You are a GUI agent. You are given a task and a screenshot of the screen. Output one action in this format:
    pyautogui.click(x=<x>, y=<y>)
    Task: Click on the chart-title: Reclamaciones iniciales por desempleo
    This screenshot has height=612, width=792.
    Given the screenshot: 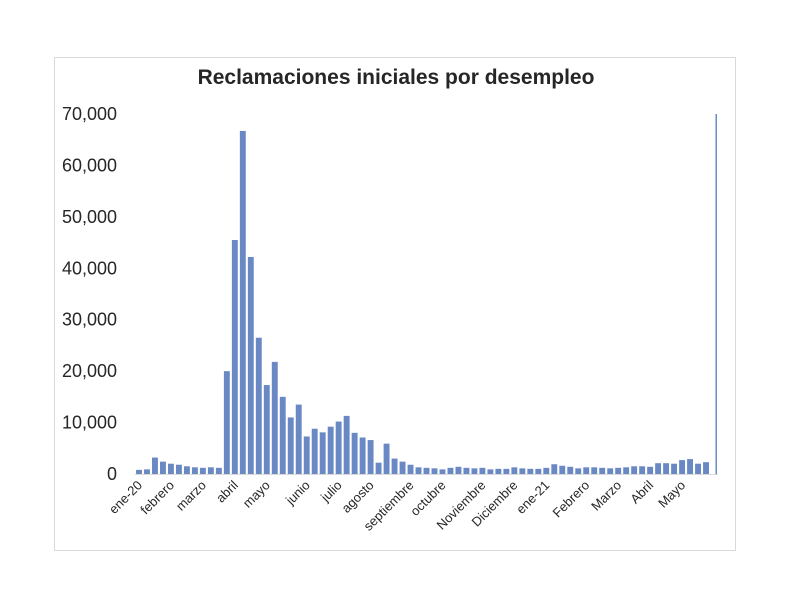 What is the action you would take?
    pyautogui.click(x=396, y=77)
    